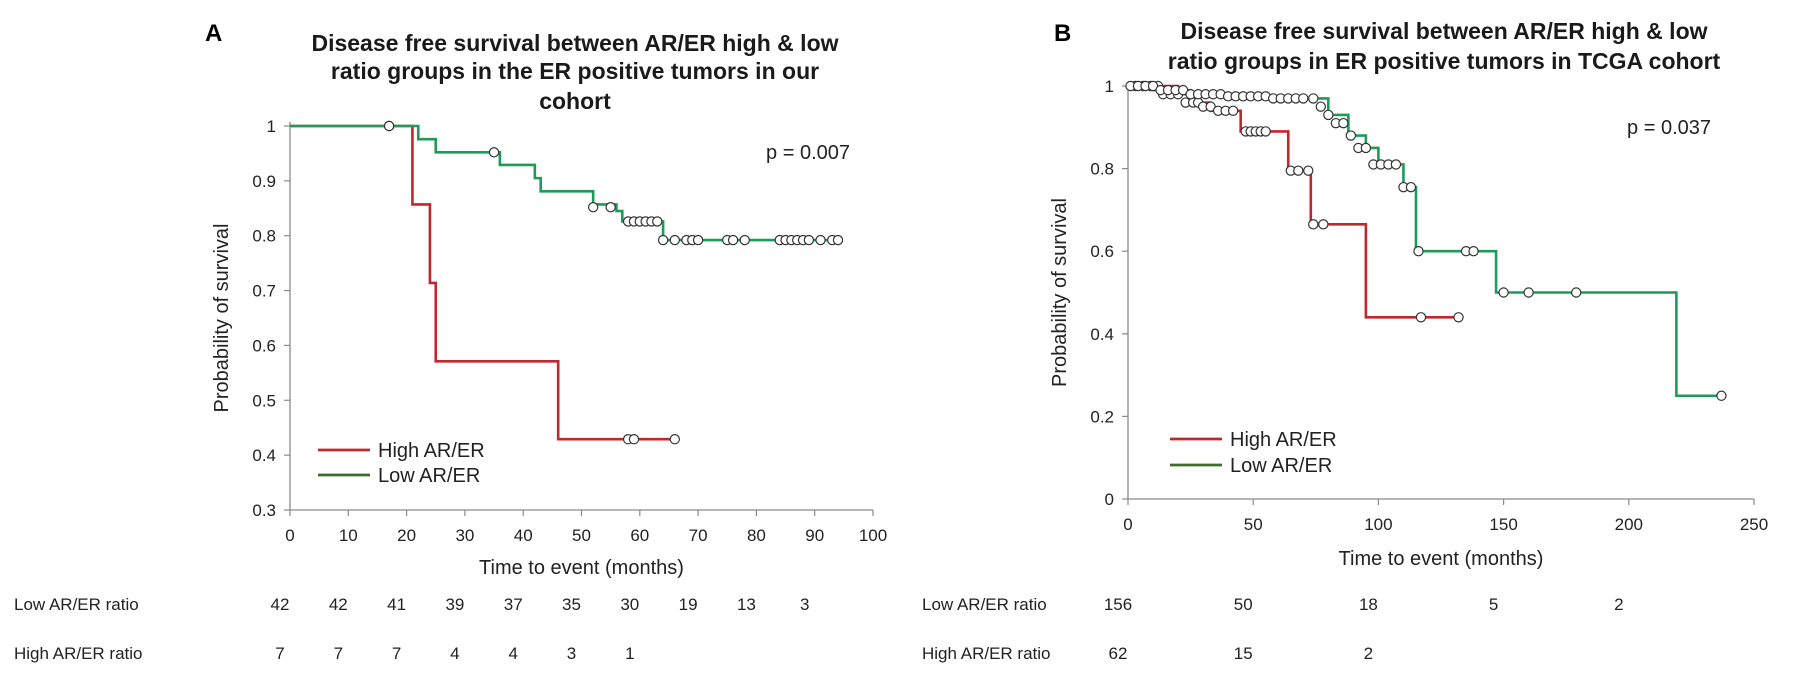 This screenshot has width=1798, height=685. I want to click on risk-table-count: 30, so click(629, 604).